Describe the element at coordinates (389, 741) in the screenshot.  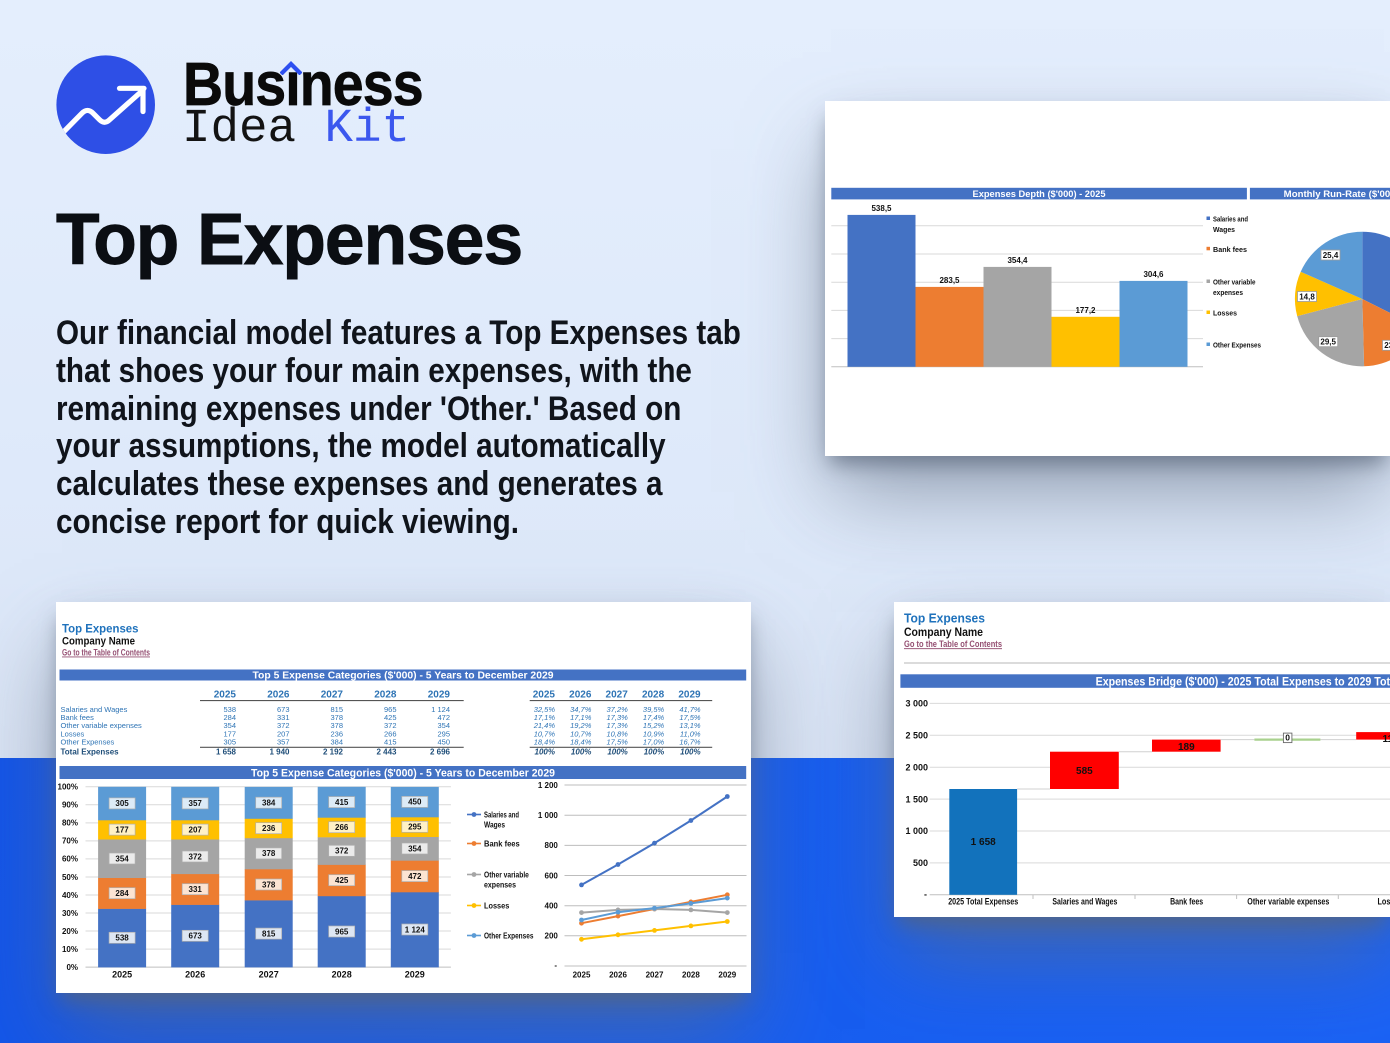
I see `svg-text: 415` at that location.